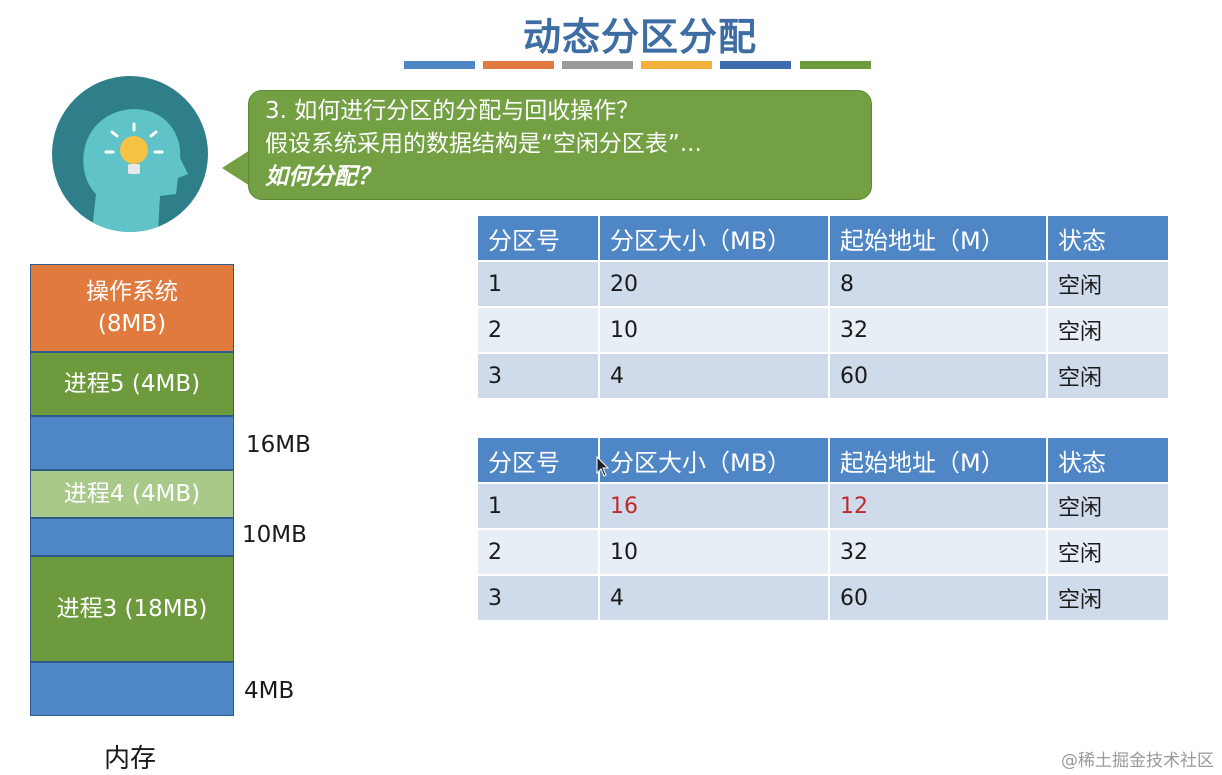 Image resolution: width=1222 pixels, height=775 pixels. Describe the element at coordinates (132, 292) in the screenshot. I see `os-label: 操作系统` at that location.